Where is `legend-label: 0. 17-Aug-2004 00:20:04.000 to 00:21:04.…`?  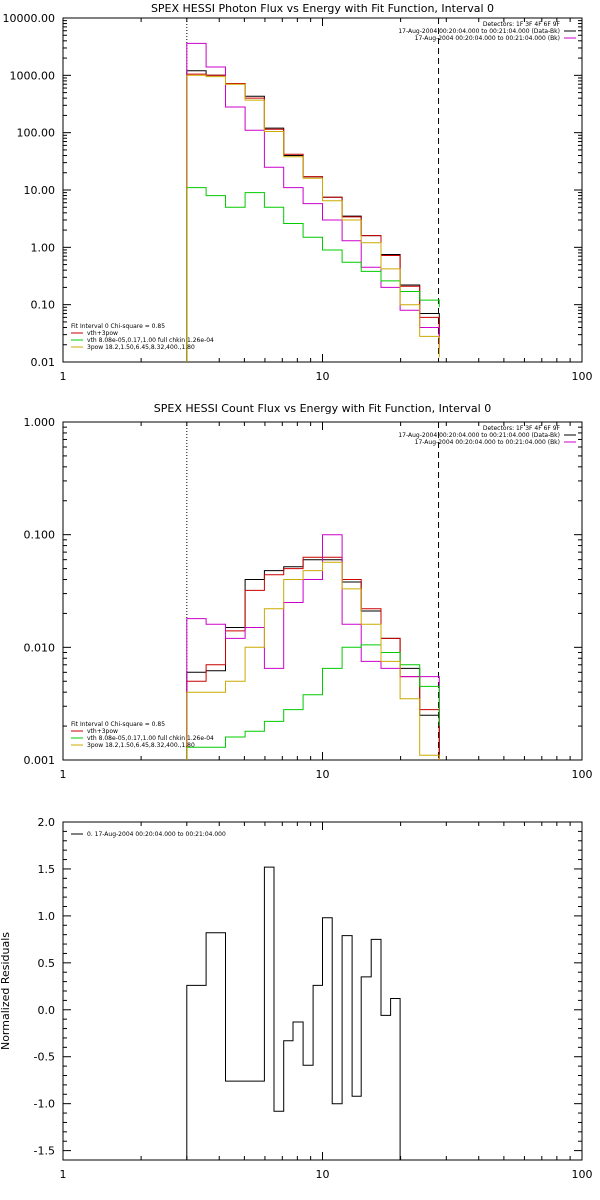 legend-label: 0. 17-Aug-2004 00:20:04.000 to 00:21:04.… is located at coordinates (156, 834).